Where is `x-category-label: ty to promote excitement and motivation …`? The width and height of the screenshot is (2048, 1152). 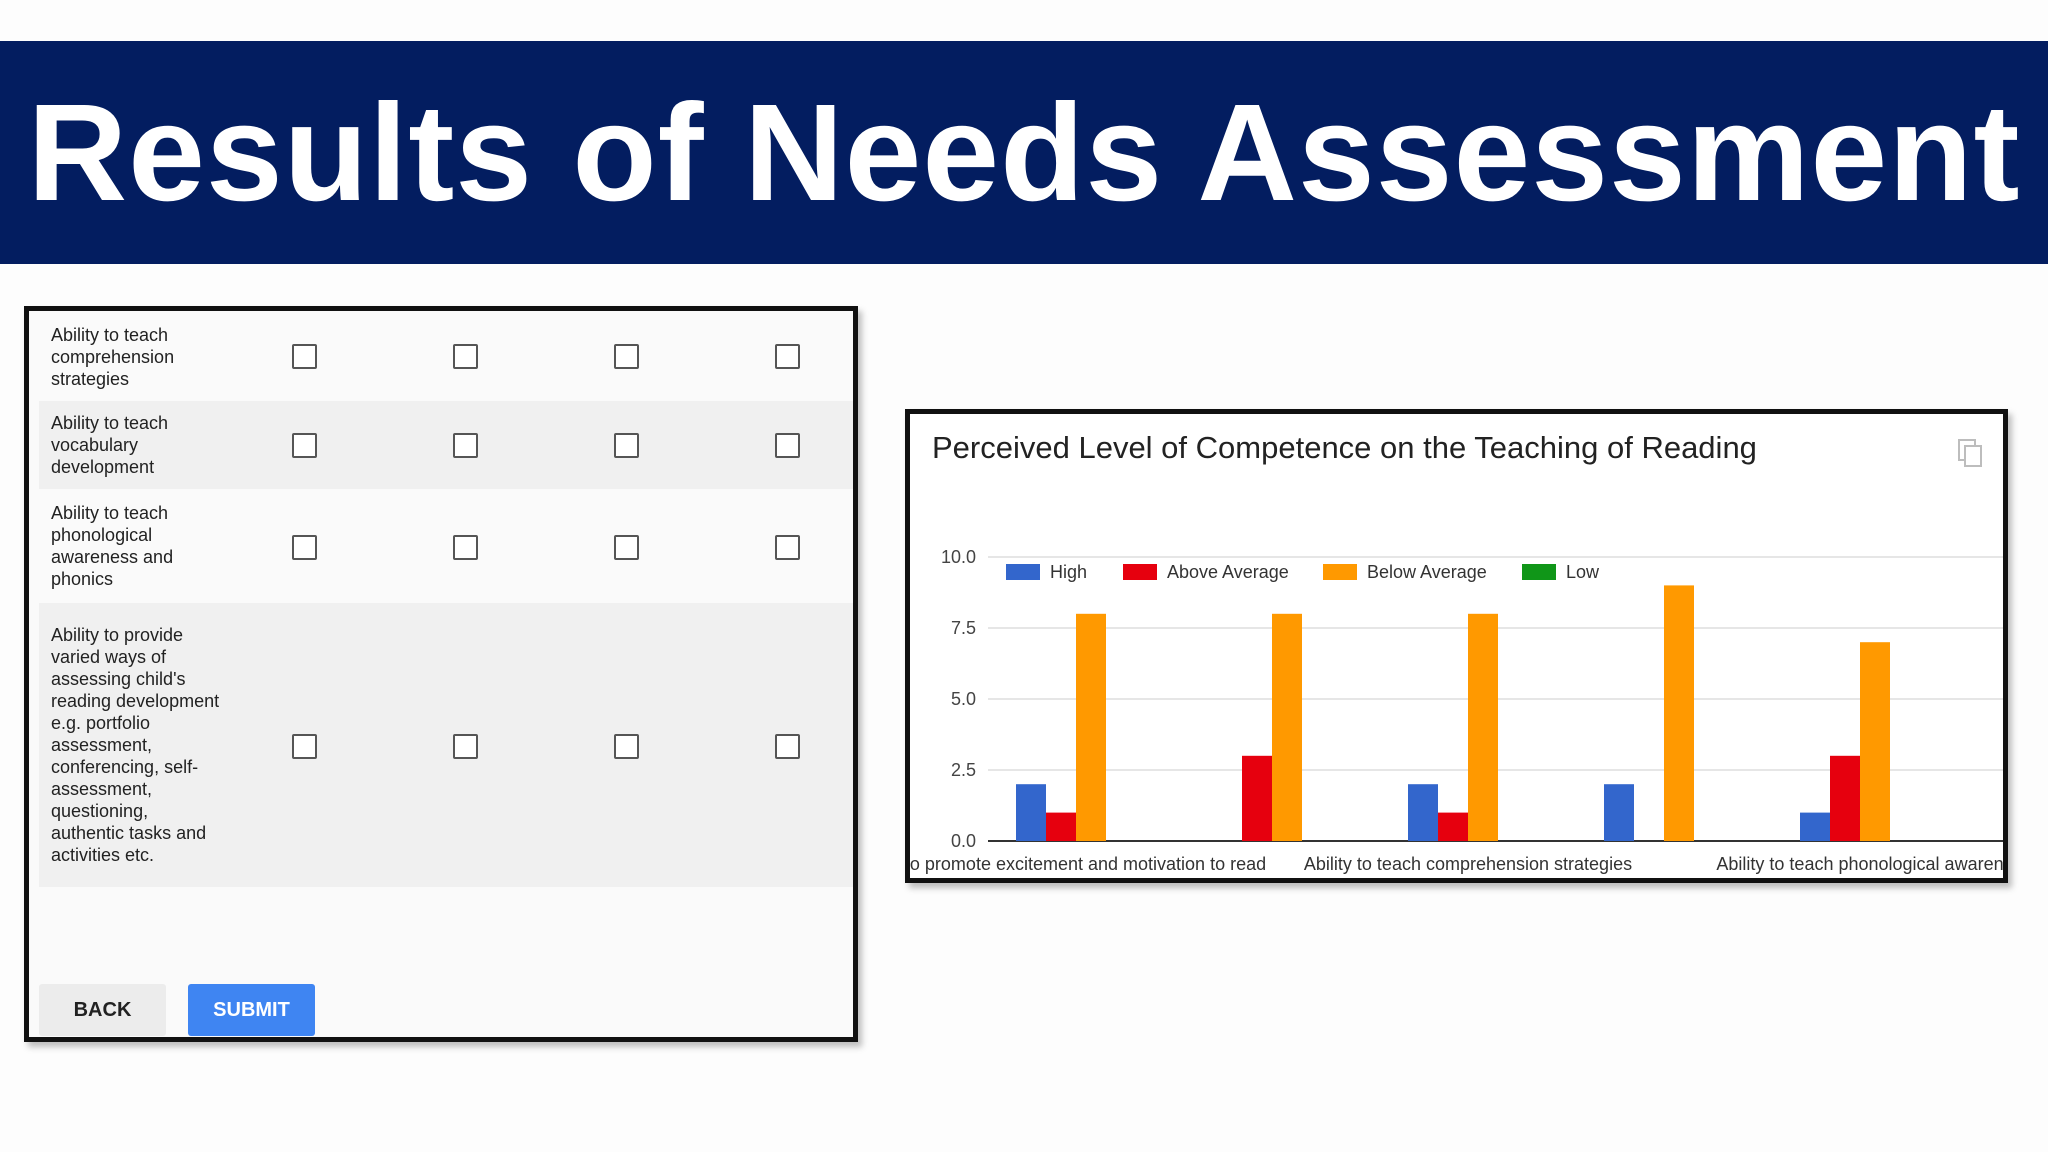 x-category-label: ty to promote excitement and motivation … is located at coordinates (1088, 864).